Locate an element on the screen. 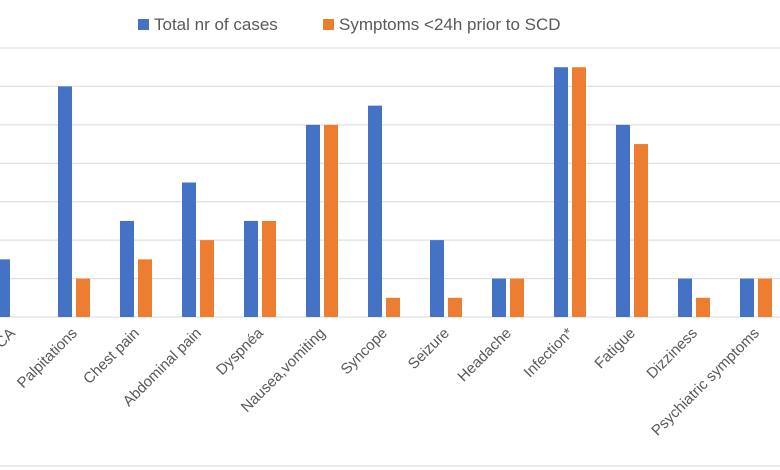 This screenshot has height=470, width=780. x-tick-label: Chest pain is located at coordinates (111, 356).